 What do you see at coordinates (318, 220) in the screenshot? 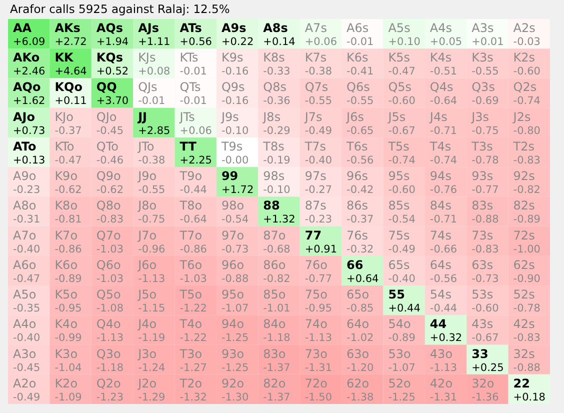
I see `data-label: -0.23` at bounding box center [318, 220].